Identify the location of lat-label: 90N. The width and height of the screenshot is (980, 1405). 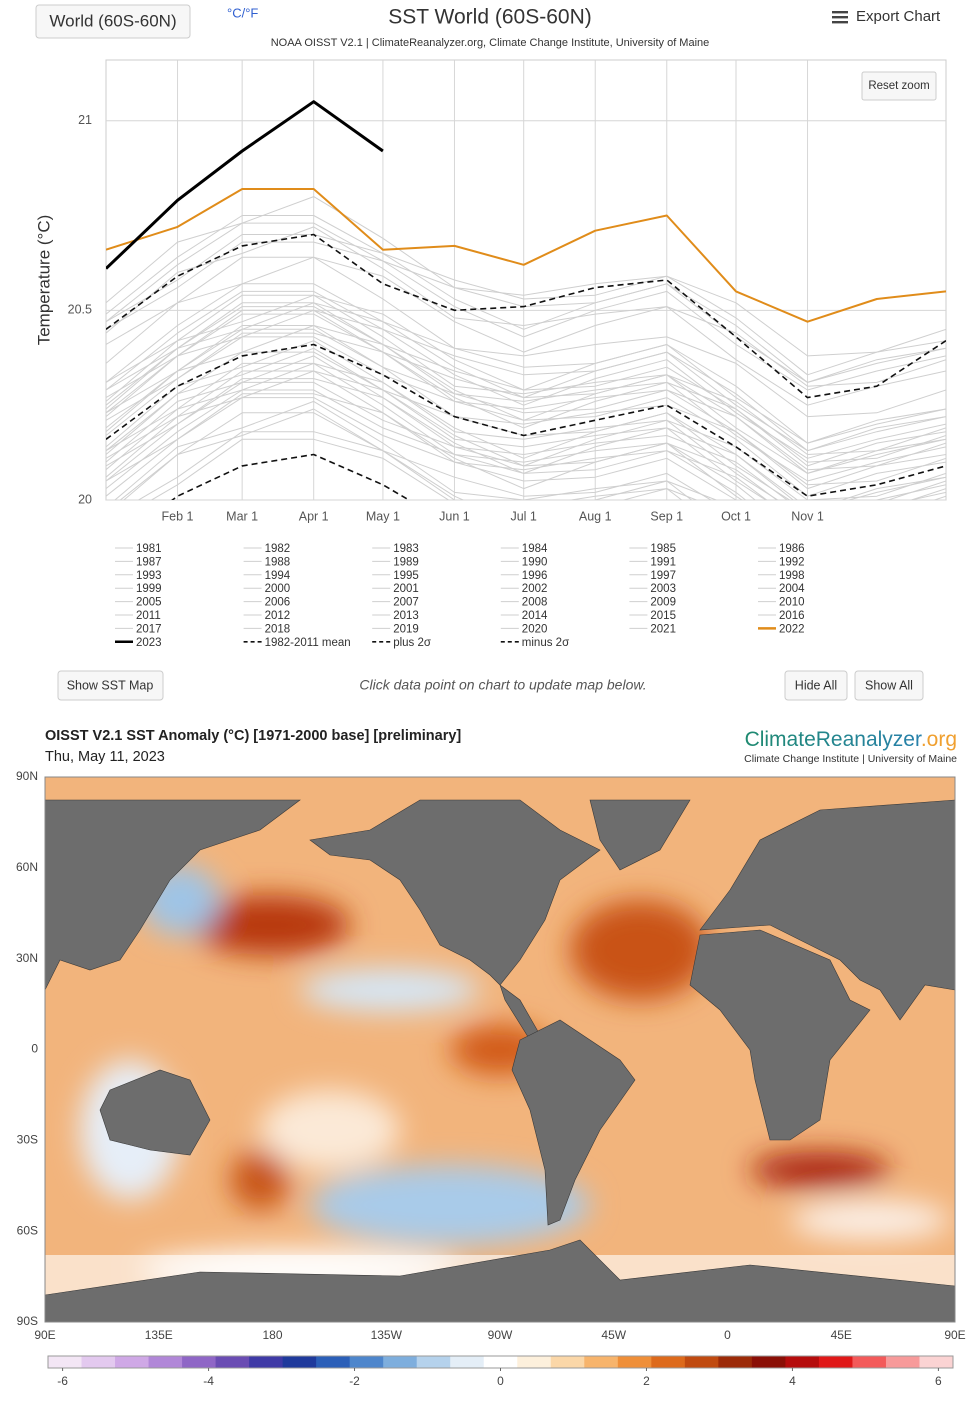
(27, 776).